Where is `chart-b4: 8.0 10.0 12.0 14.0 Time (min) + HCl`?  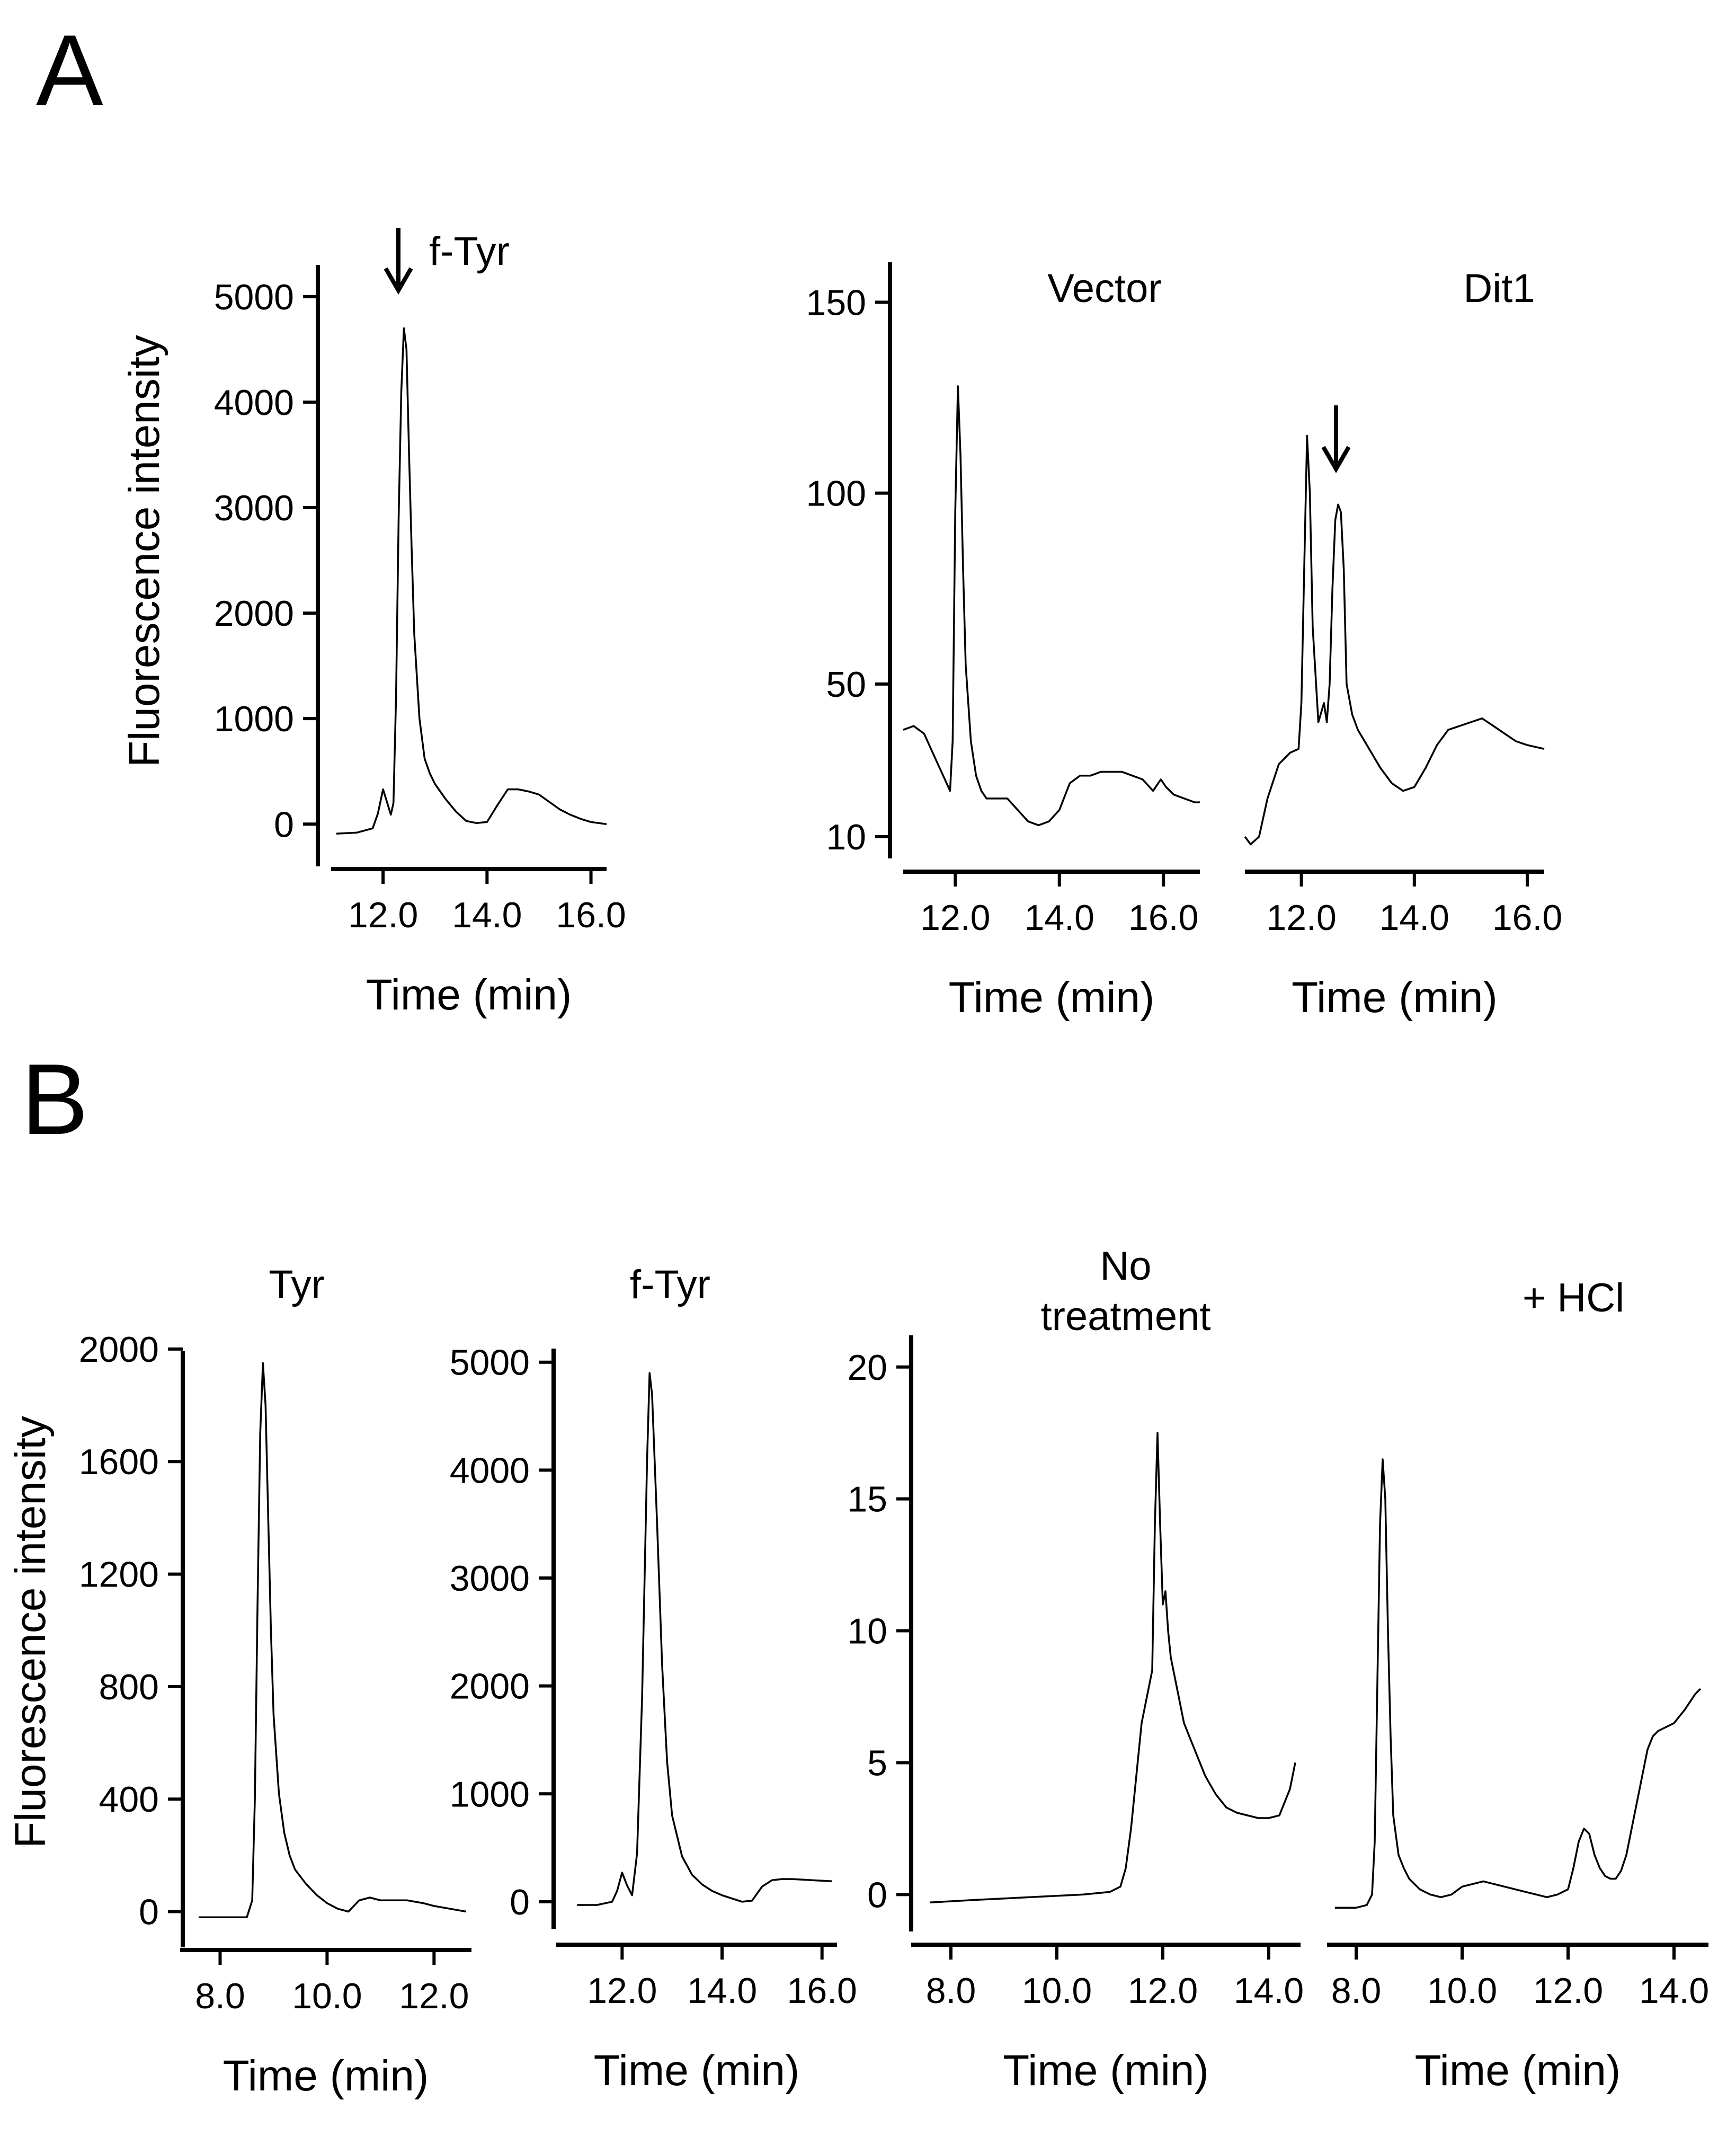 chart-b4: 8.0 10.0 12.0 14.0 Time (min) + HCl is located at coordinates (1518, 1685).